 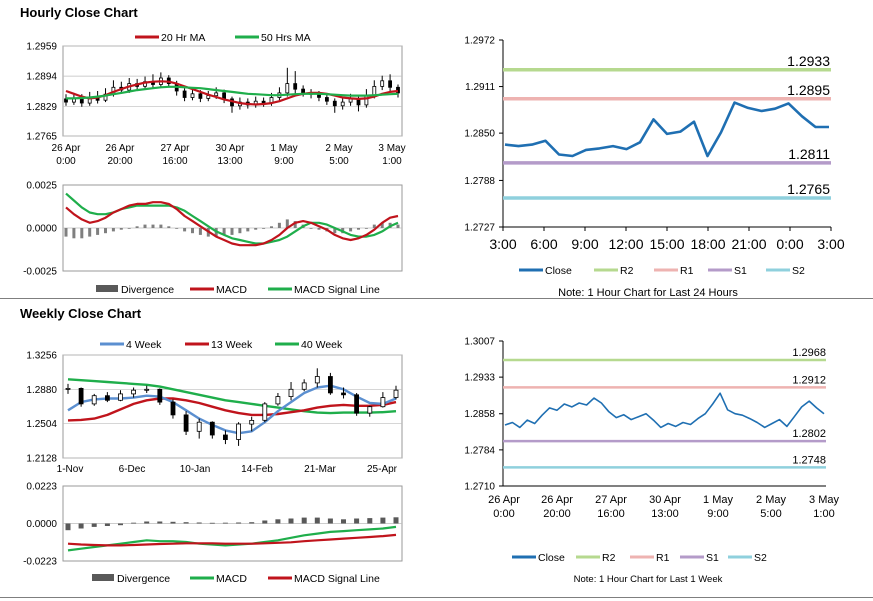 I want to click on x-tick-label: 20:00, so click(x=119, y=161).